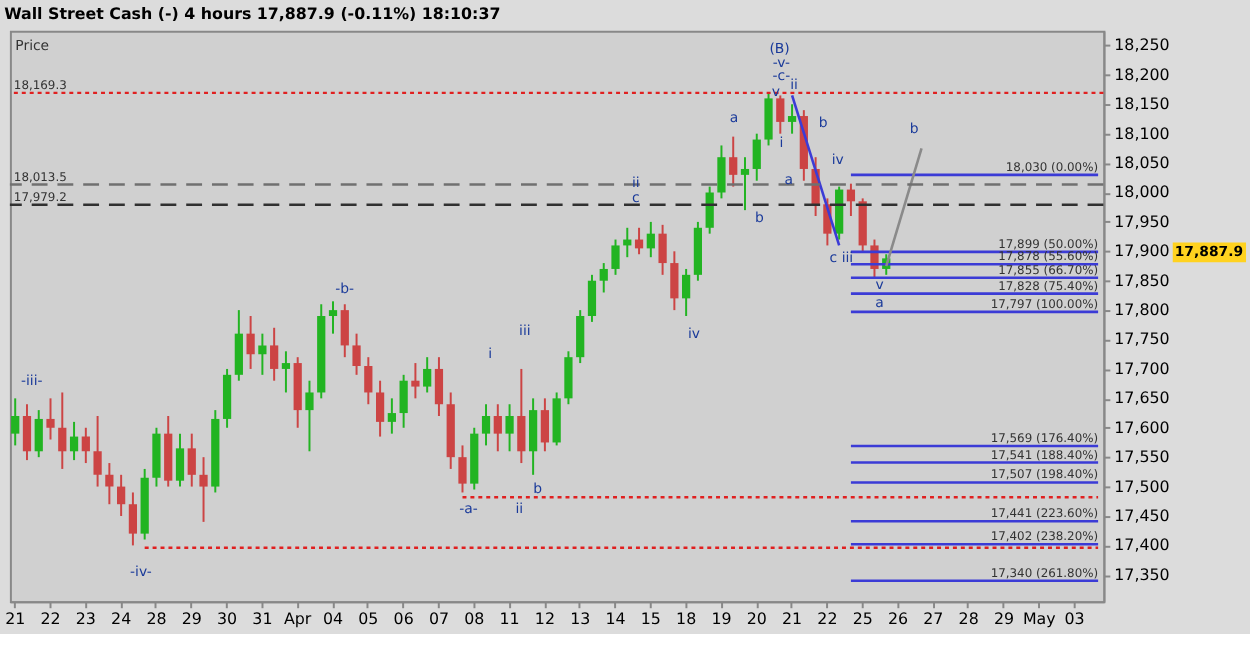 The image size is (1250, 666). Describe the element at coordinates (544, 619) in the screenshot. I see `x-tick-label: 12` at that location.